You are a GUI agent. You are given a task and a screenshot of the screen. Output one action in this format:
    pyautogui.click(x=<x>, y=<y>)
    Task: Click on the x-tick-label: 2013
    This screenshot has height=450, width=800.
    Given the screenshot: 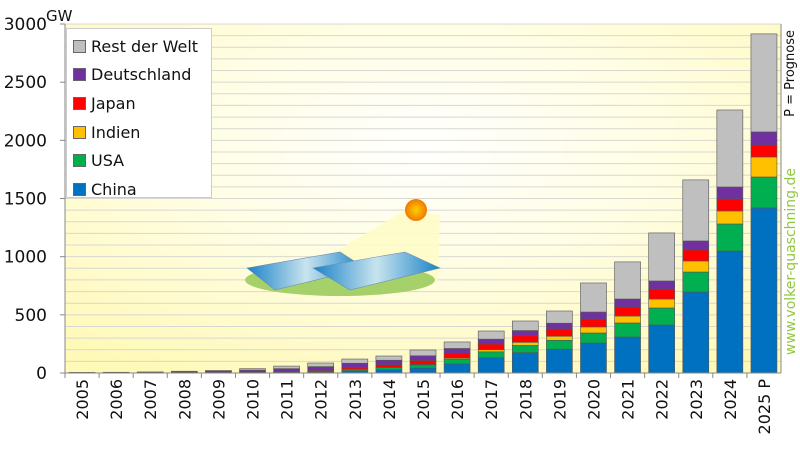 What is the action you would take?
    pyautogui.click(x=355, y=399)
    